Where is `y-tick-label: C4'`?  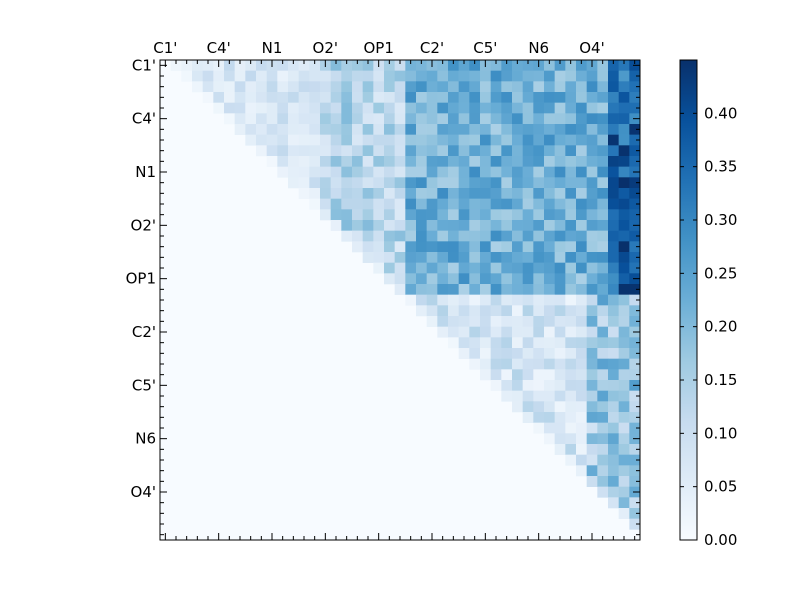
y-tick-label: C4' is located at coordinates (144, 119).